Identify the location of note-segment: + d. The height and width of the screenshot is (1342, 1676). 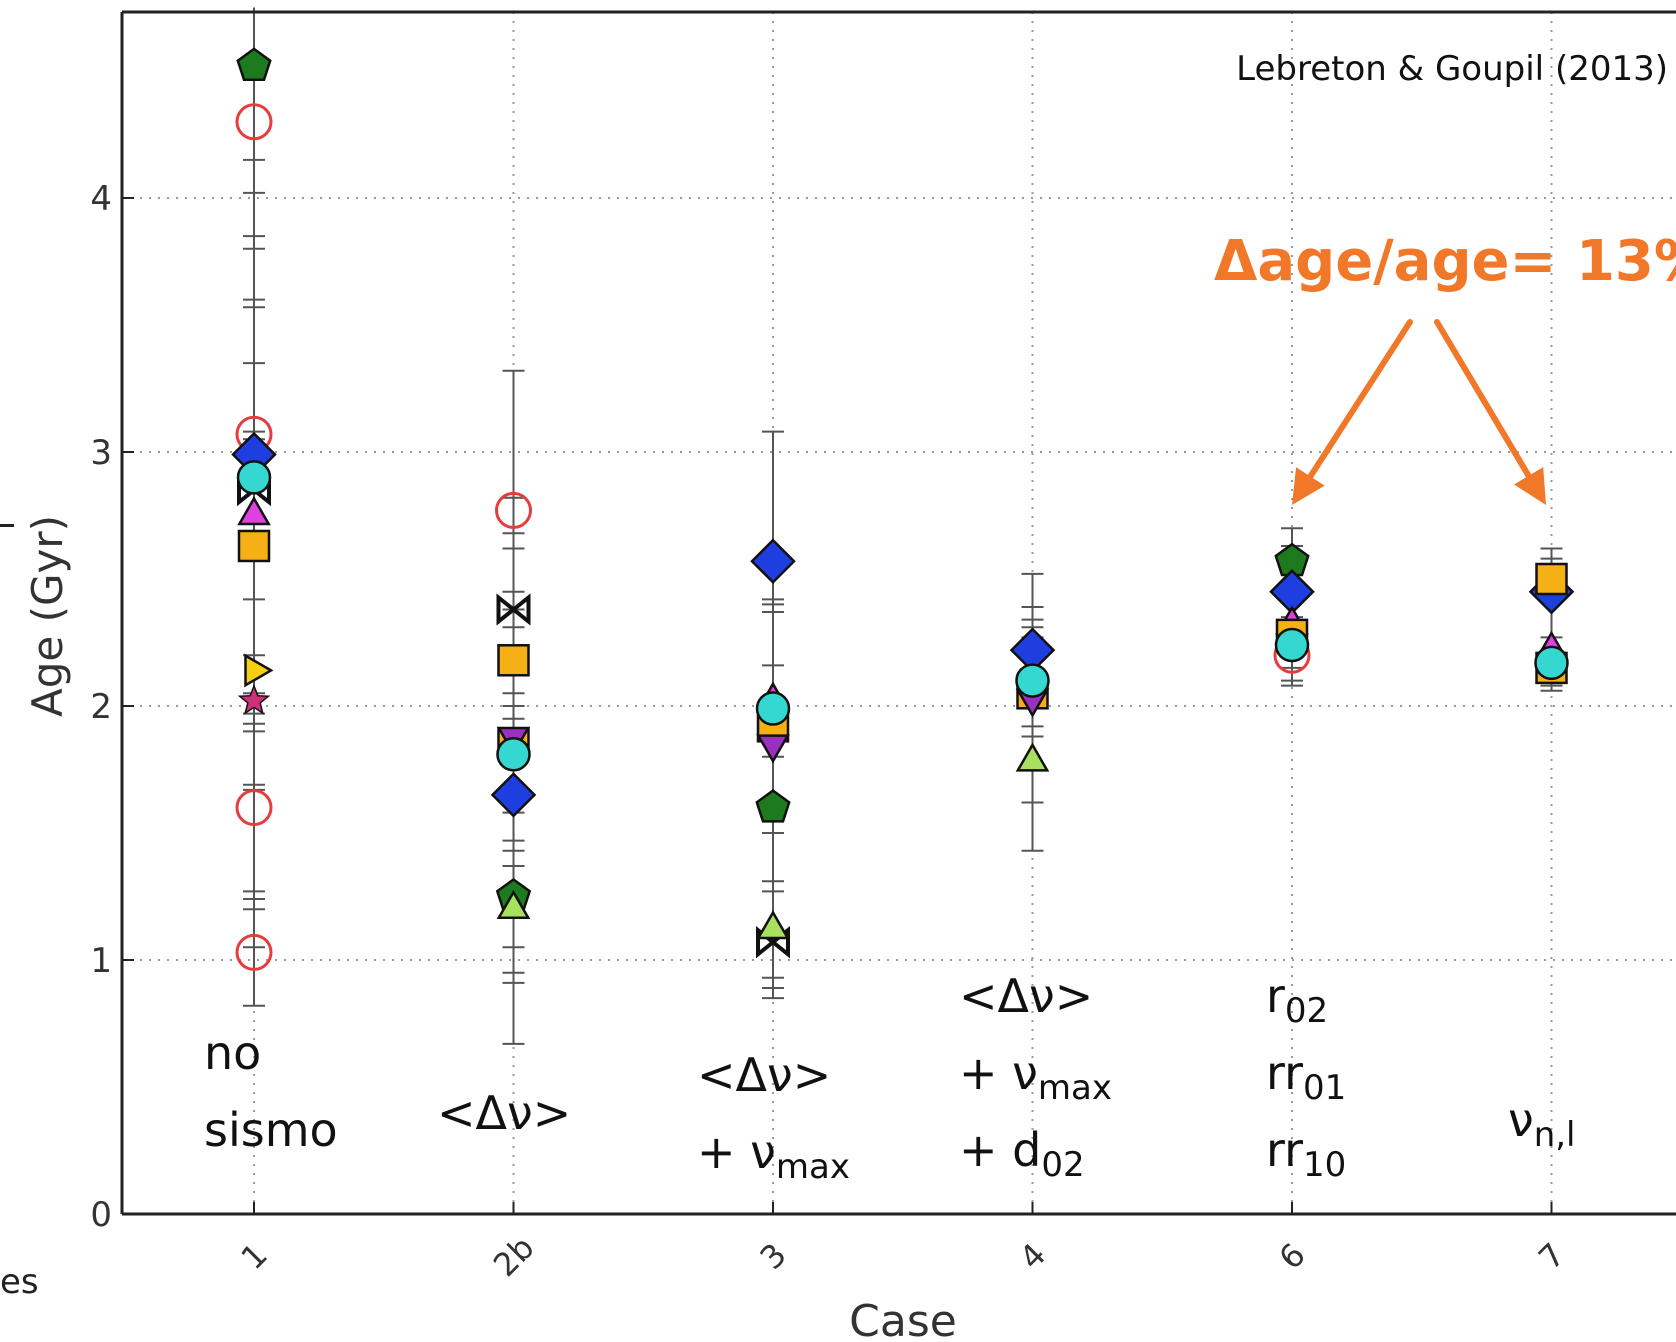
(1000, 1150).